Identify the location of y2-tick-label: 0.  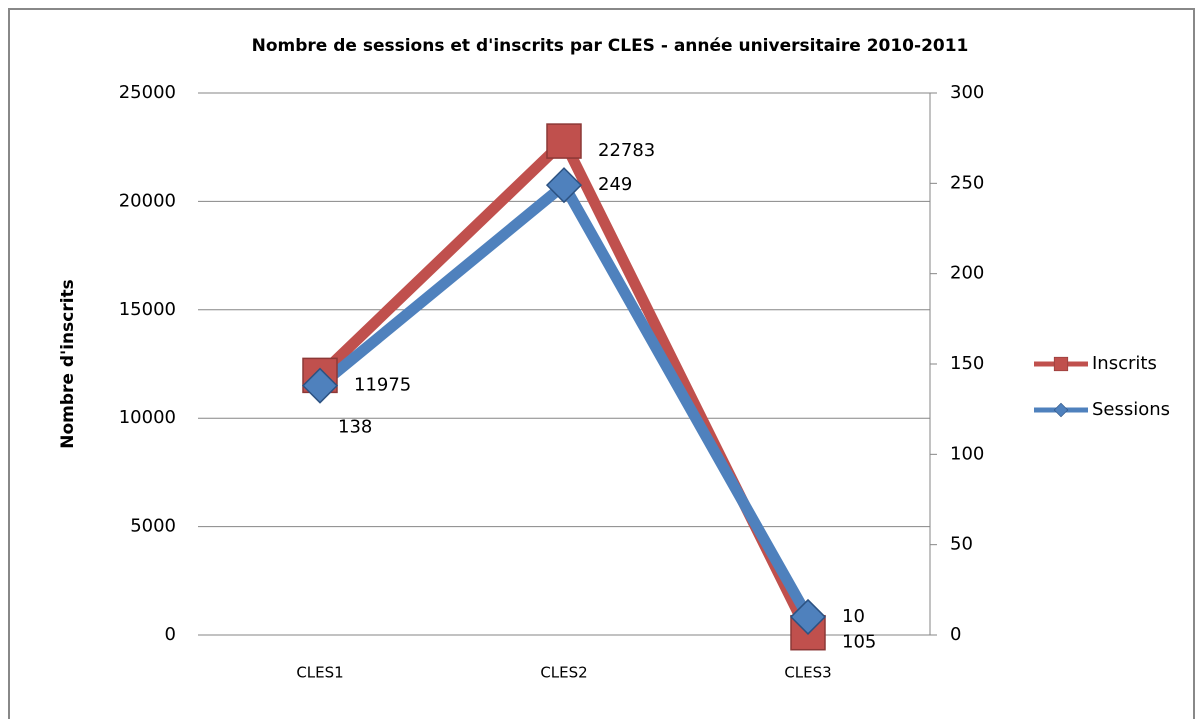
(955, 634).